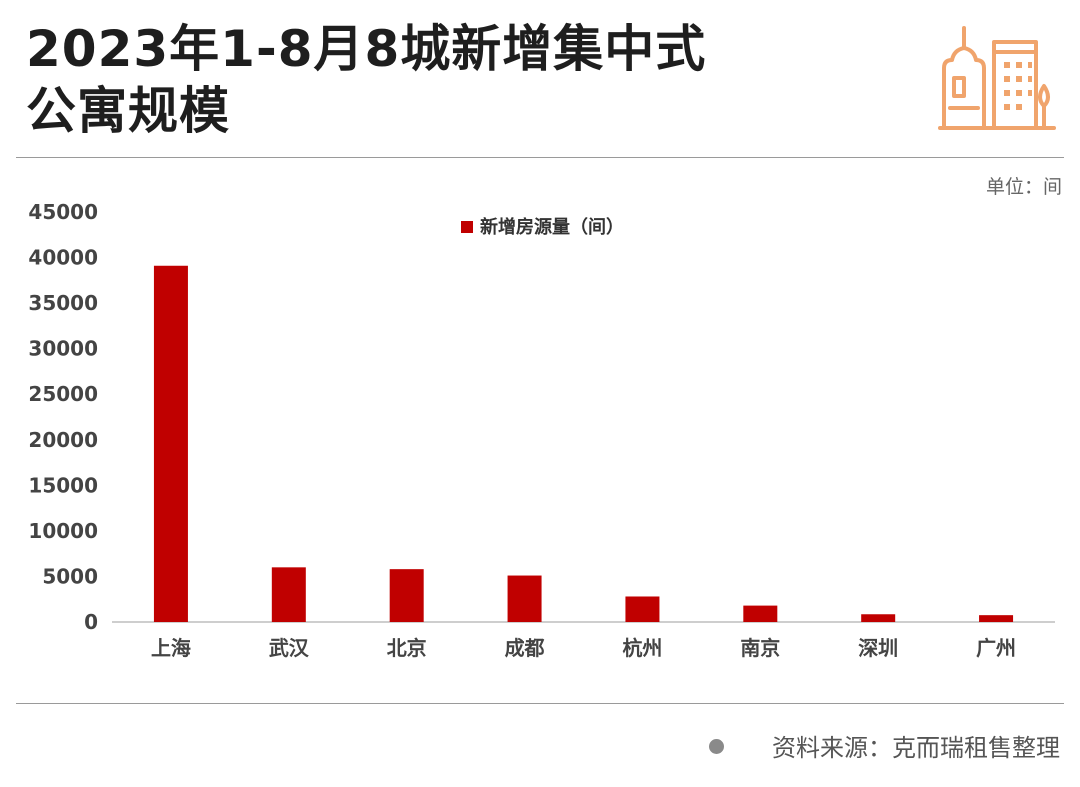 Image resolution: width=1080 pixels, height=787 pixels. I want to click on bullet-dot-icon, so click(716, 746).